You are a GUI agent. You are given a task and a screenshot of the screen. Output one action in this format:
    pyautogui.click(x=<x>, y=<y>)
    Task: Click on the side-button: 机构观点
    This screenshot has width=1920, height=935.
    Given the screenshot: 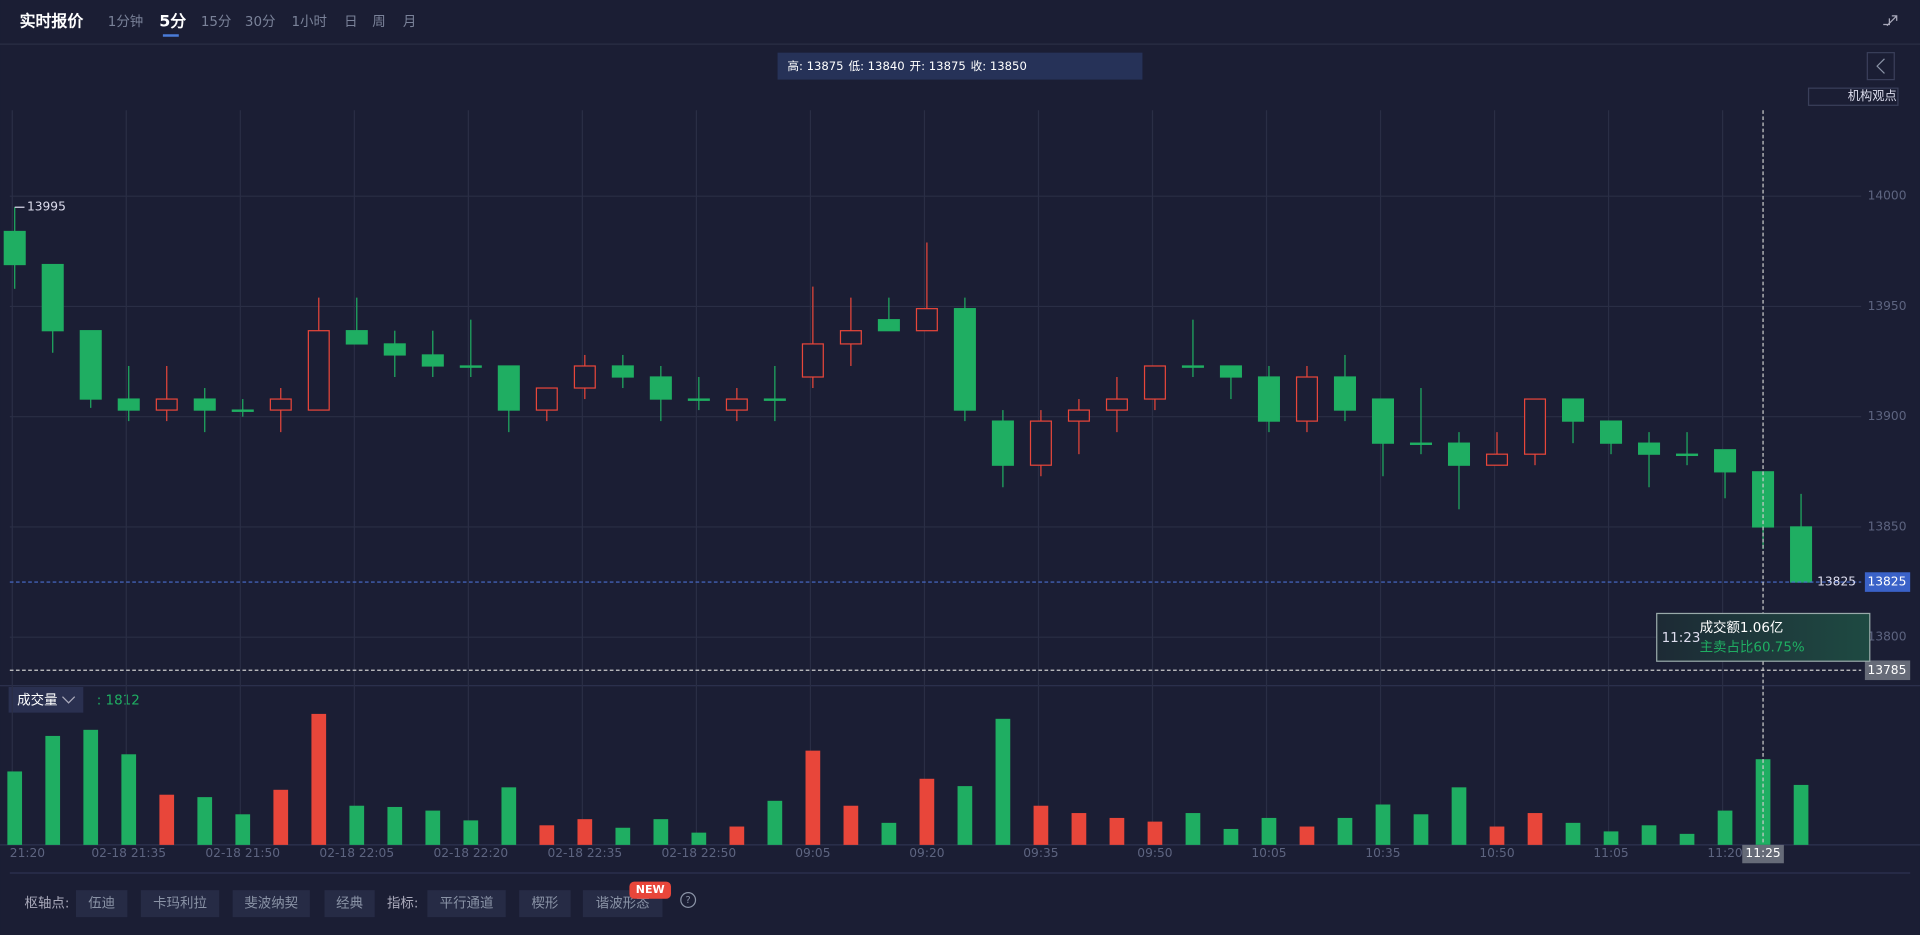 What is the action you would take?
    pyautogui.click(x=1872, y=95)
    